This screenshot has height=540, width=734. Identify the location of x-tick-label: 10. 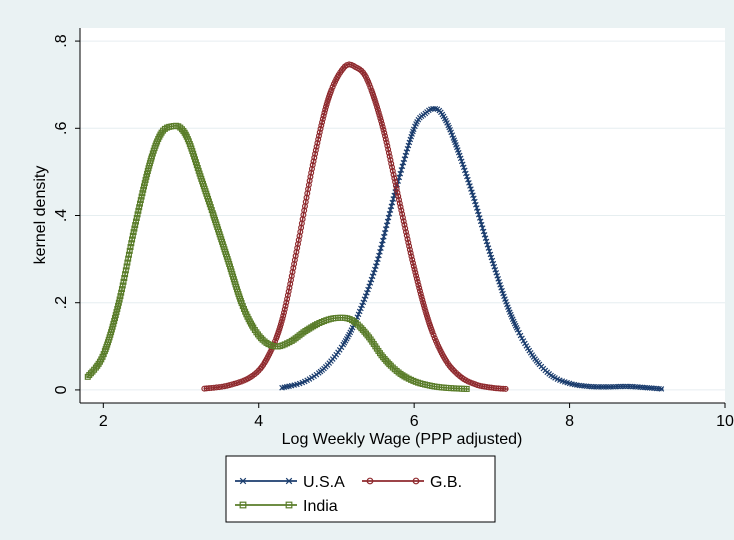
(725, 421).